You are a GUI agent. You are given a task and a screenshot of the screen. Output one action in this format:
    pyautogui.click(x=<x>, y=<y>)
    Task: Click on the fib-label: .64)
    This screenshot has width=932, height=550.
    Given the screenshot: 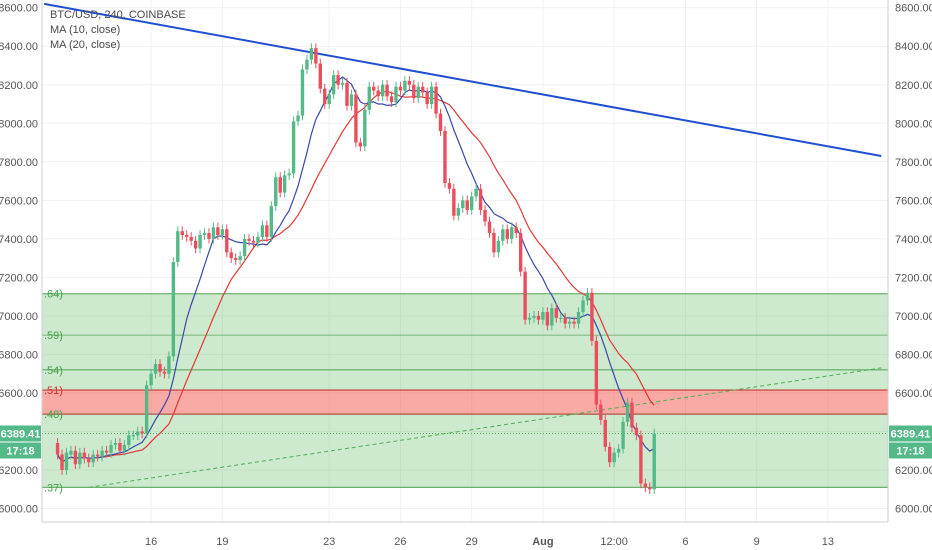 What is the action you would take?
    pyautogui.click(x=53, y=295)
    